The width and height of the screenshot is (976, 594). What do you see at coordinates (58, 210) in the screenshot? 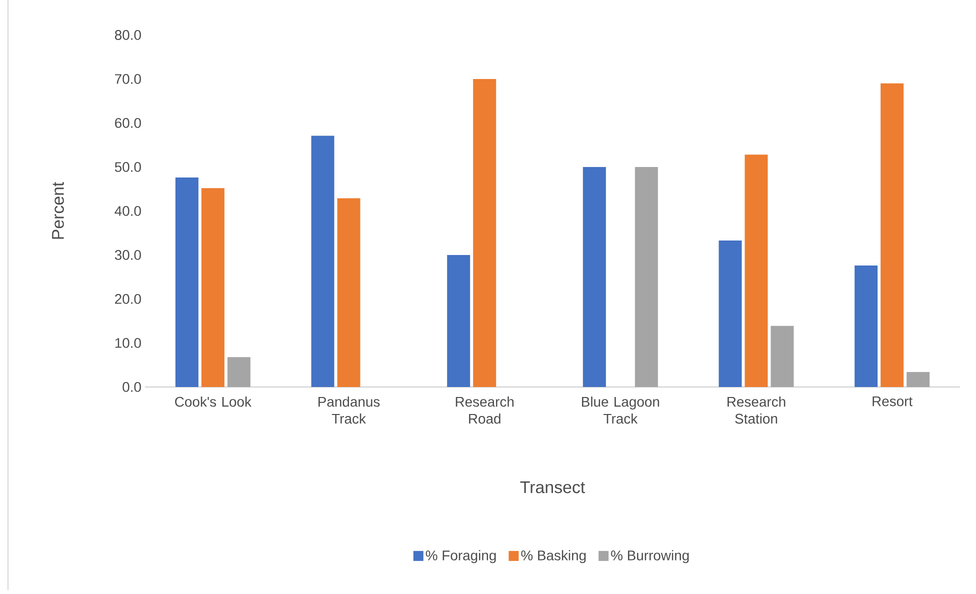
I see `y-axis-title: Percent` at bounding box center [58, 210].